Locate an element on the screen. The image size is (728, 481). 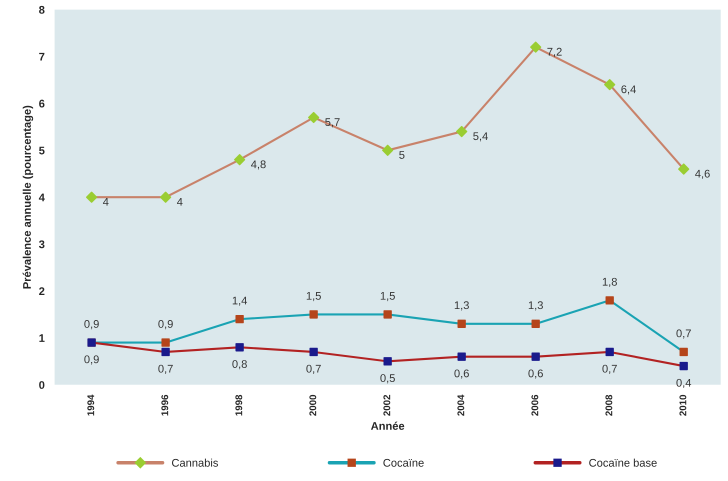
x-tick-label: 2000 is located at coordinates (312, 405).